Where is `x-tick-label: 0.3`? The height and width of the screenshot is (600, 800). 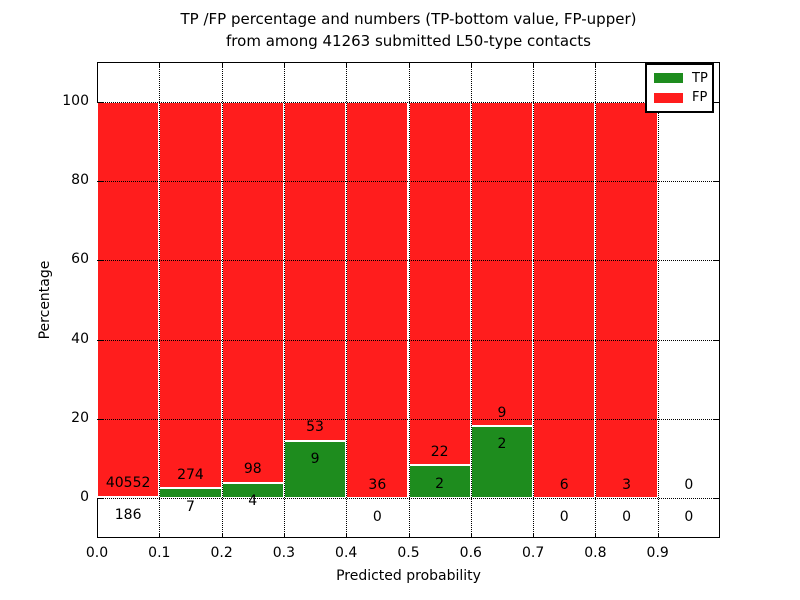 x-tick-label: 0.3 is located at coordinates (284, 553).